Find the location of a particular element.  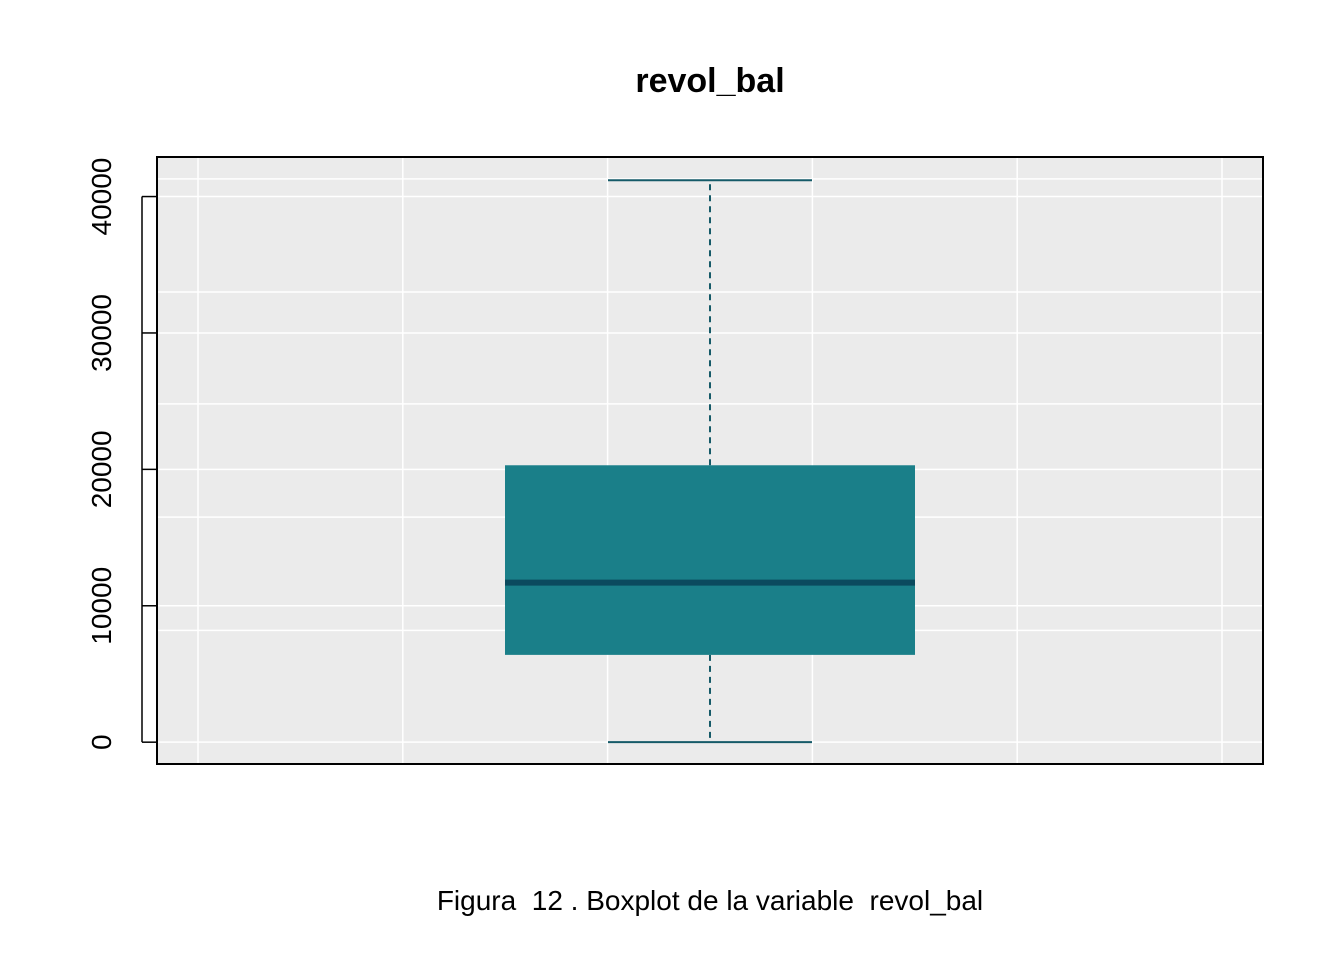

chart-title: revol_bal is located at coordinates (709, 81).